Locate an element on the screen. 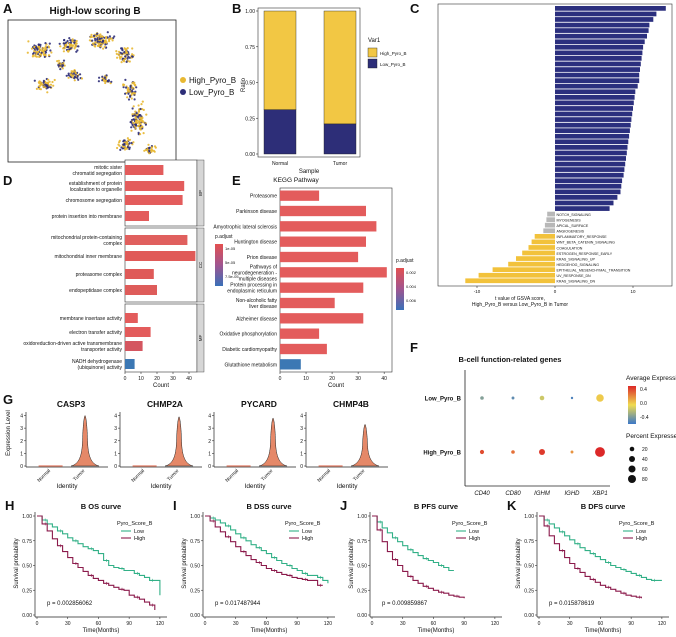 This screenshot has height=637, width=676. kegg-label: Proteasome is located at coordinates (263, 197).